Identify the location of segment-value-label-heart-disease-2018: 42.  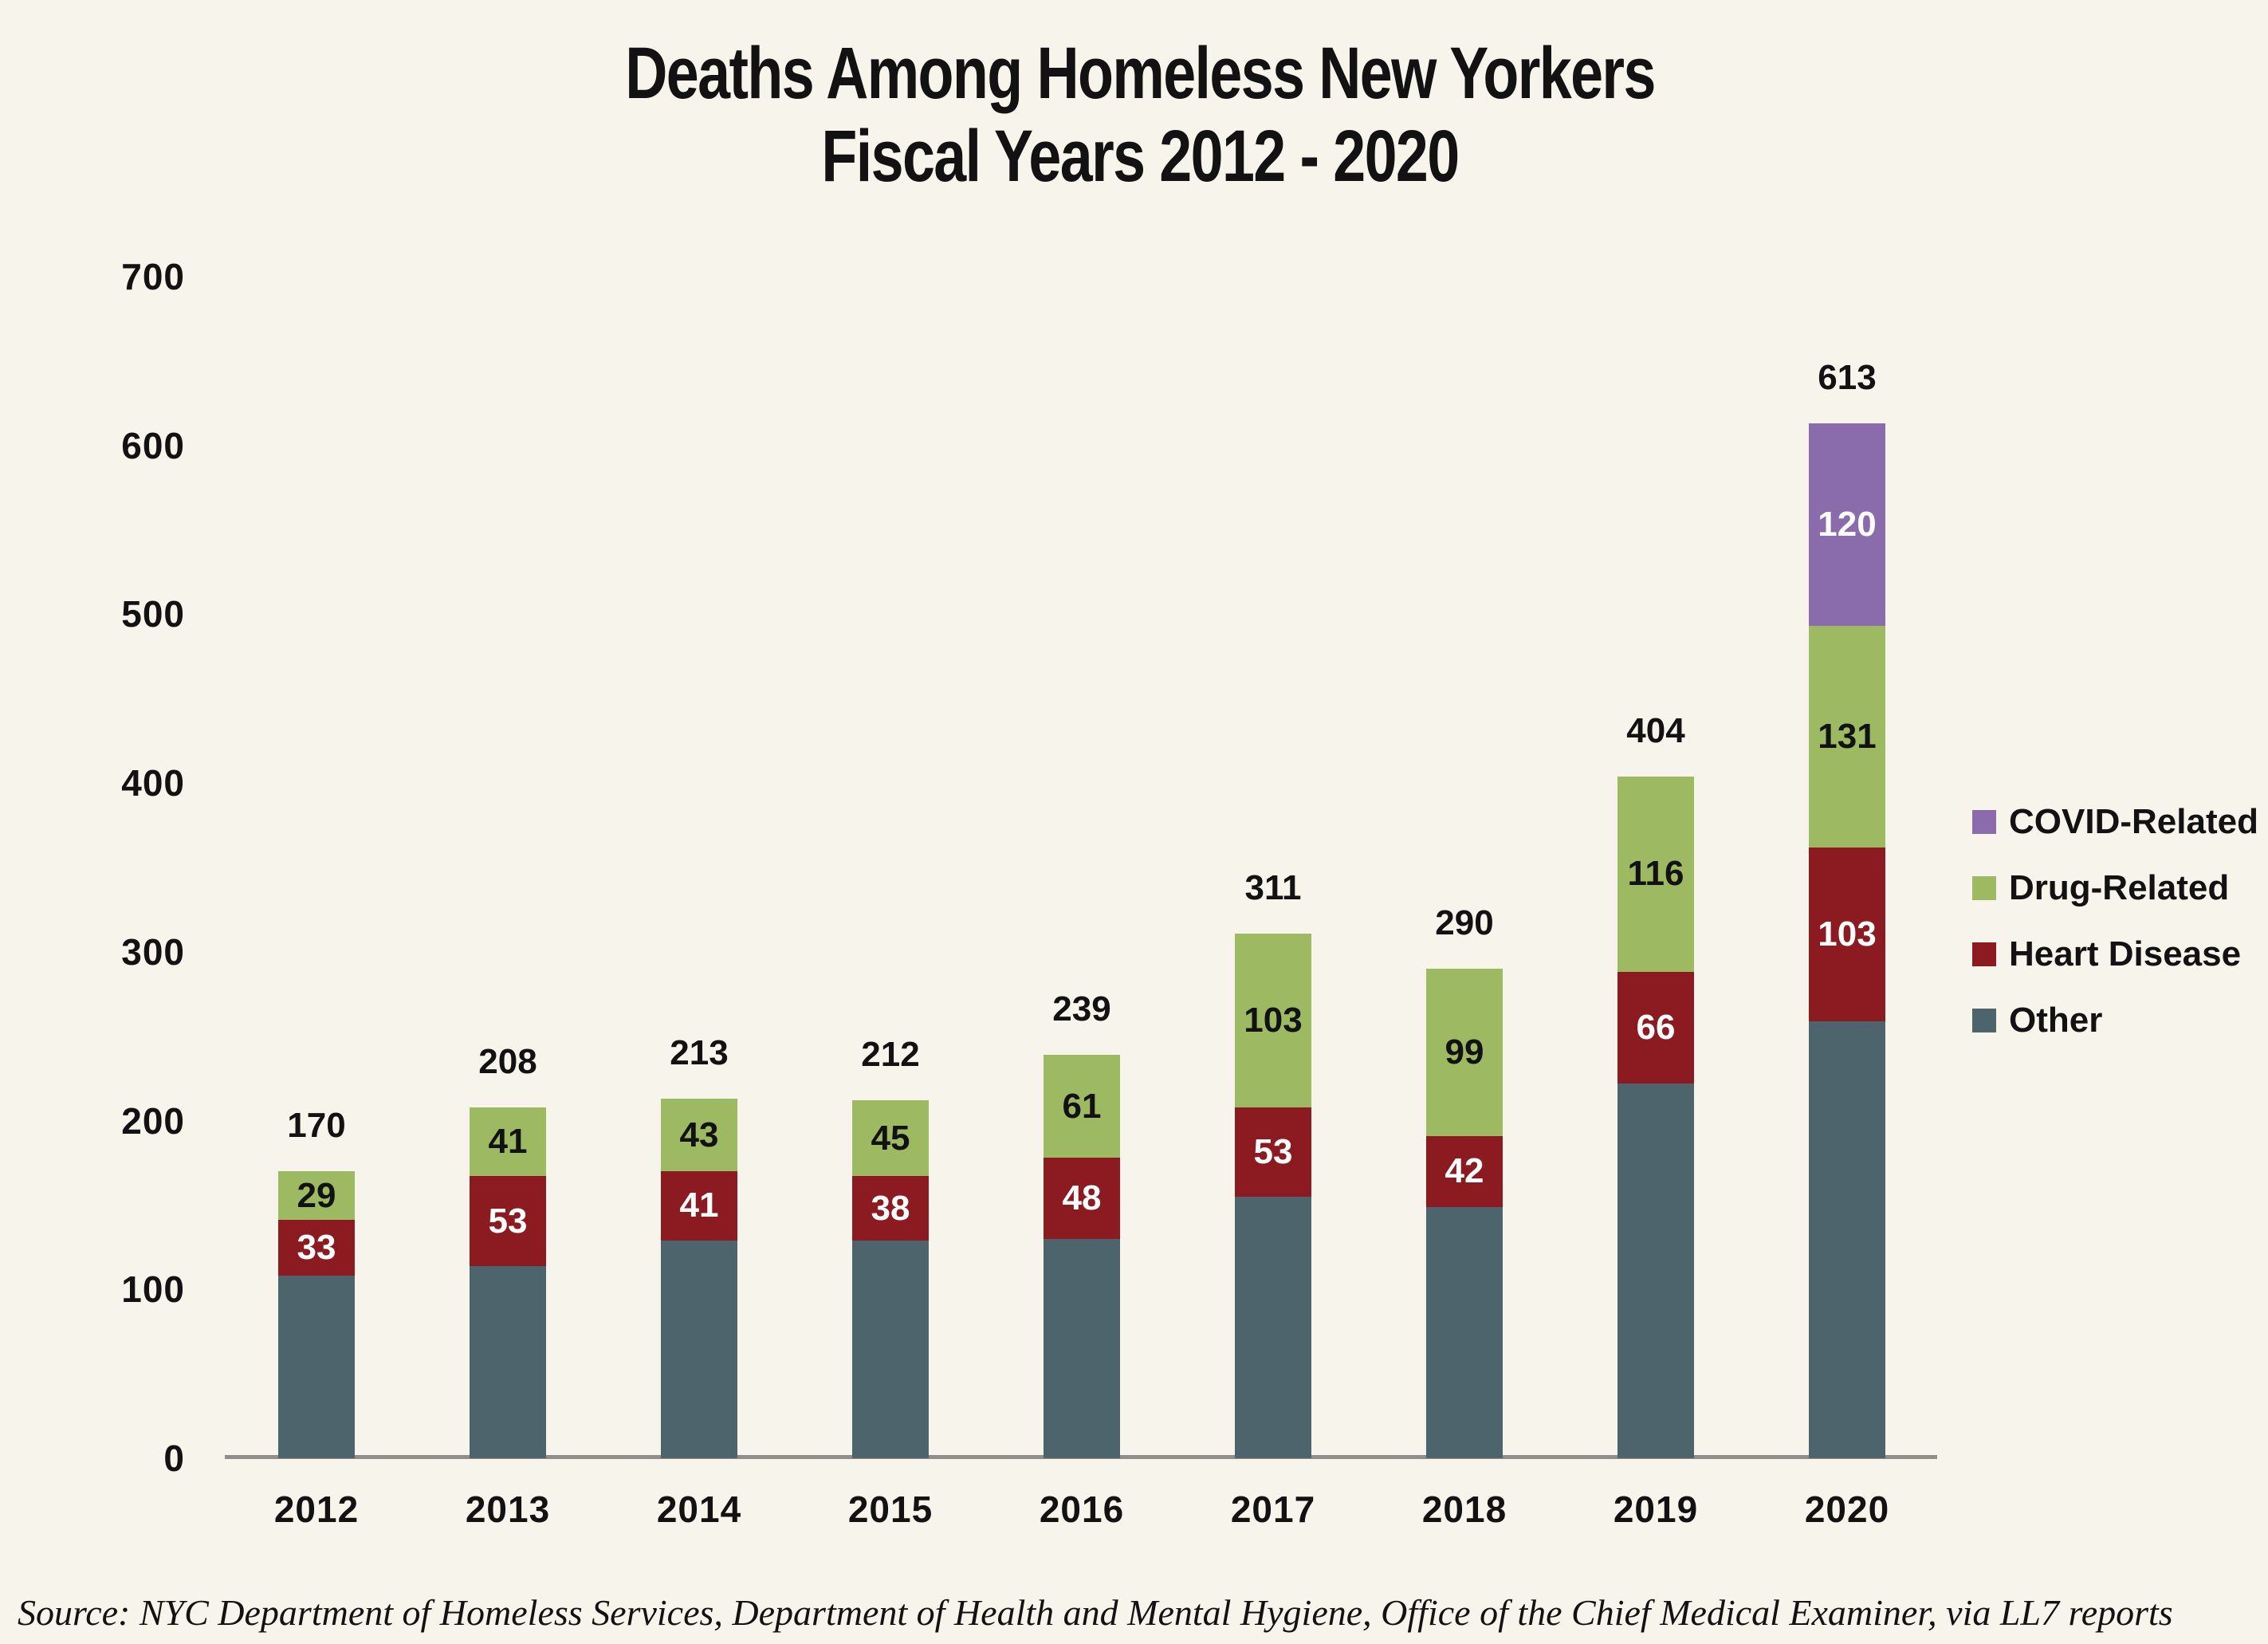
(1465, 1171).